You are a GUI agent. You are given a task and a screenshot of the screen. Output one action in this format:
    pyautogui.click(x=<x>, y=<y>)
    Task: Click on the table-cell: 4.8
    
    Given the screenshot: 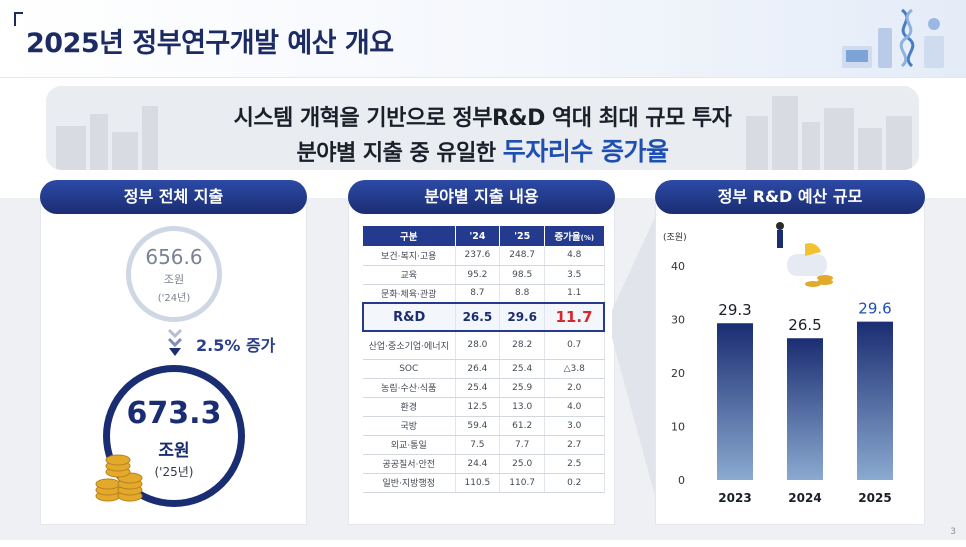 What is the action you would take?
    pyautogui.click(x=574, y=256)
    